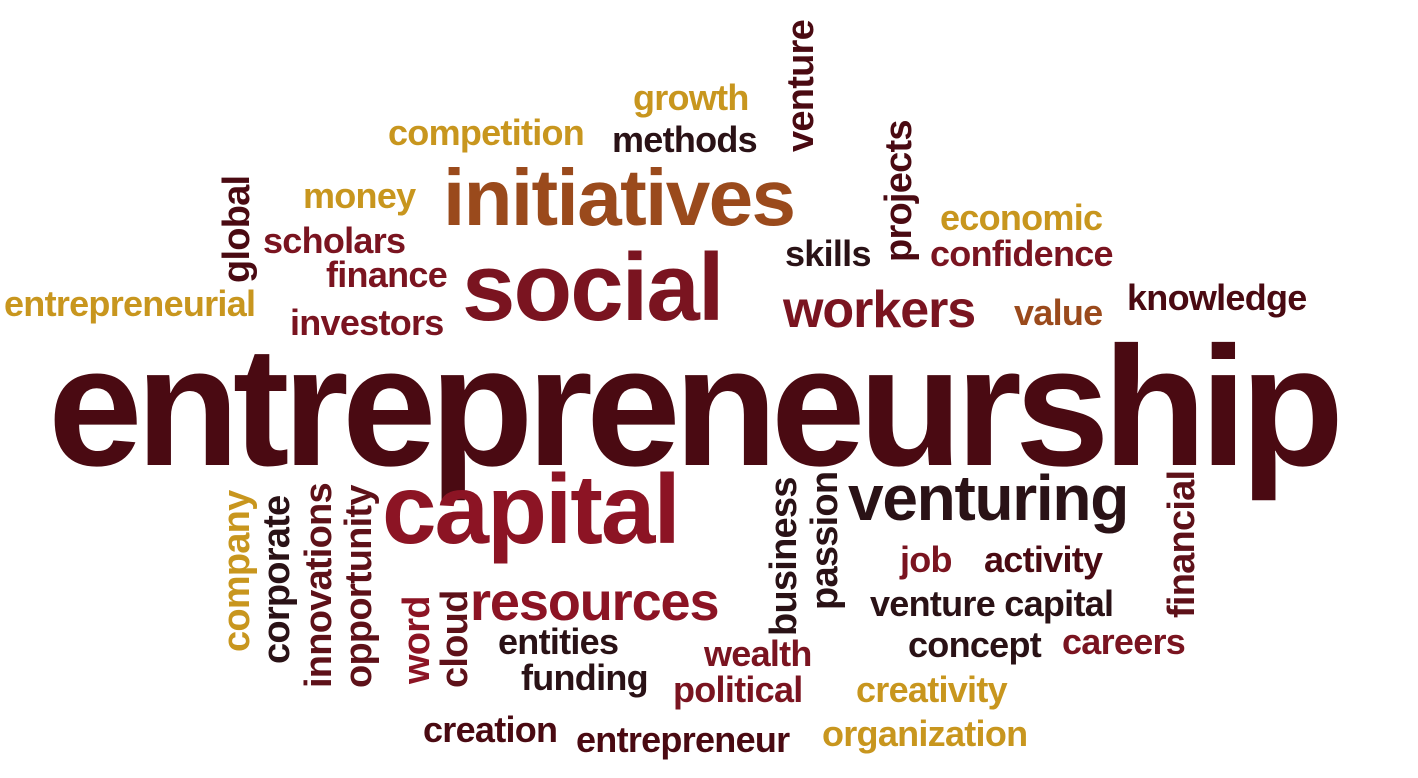  I want to click on word-money: money, so click(359, 196).